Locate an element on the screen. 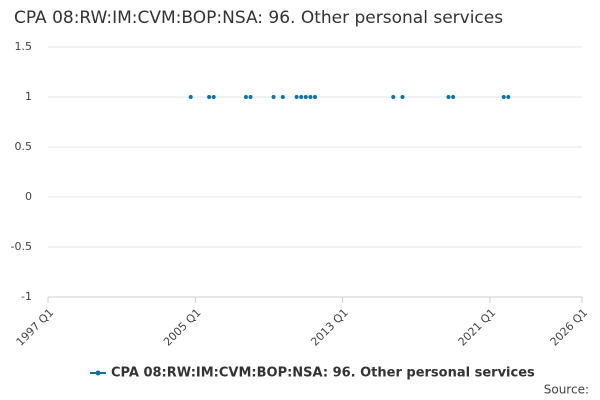 The image size is (600, 400). y-tick-label: -1 is located at coordinates (26, 296).